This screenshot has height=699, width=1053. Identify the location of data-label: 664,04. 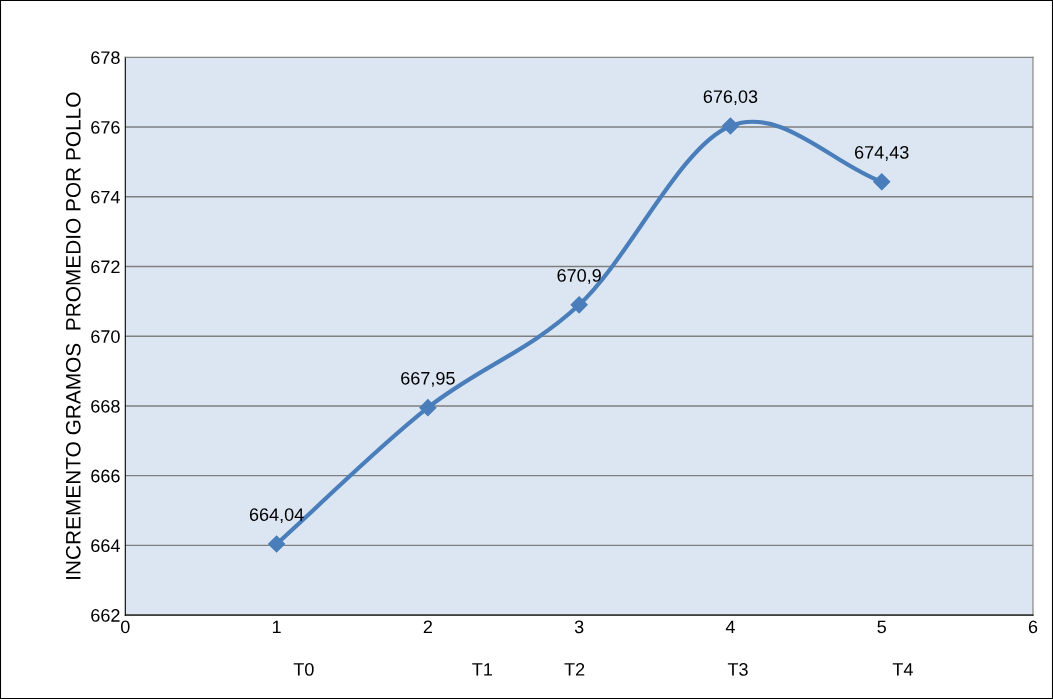
(276, 516).